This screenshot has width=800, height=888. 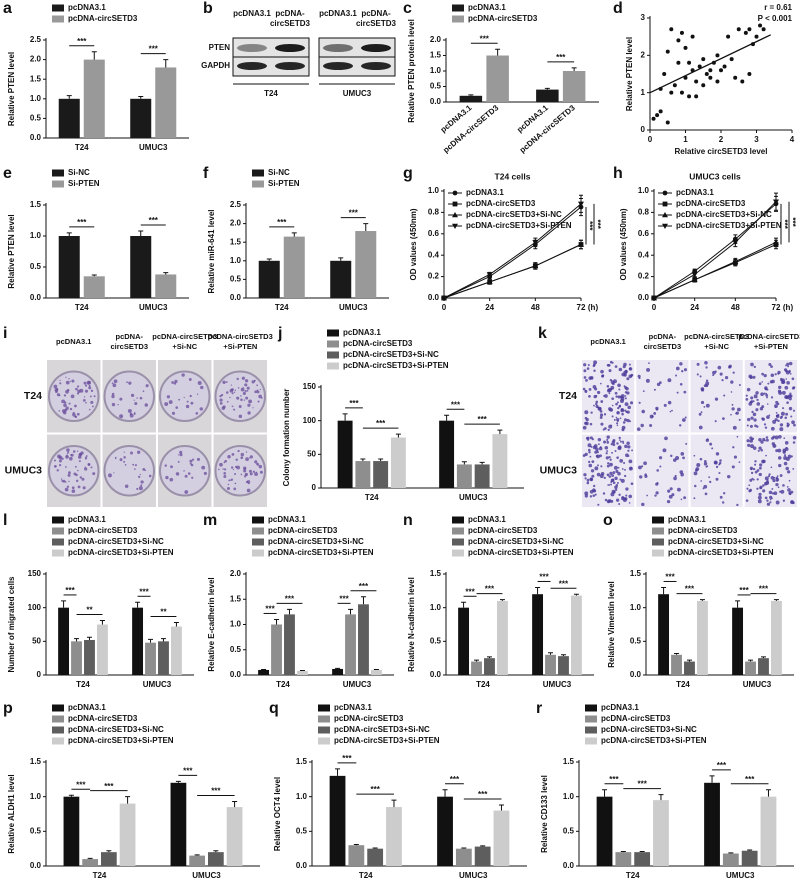 What do you see at coordinates (434, 212) in the screenshot?
I see `y-tick-label: 0.8` at bounding box center [434, 212].